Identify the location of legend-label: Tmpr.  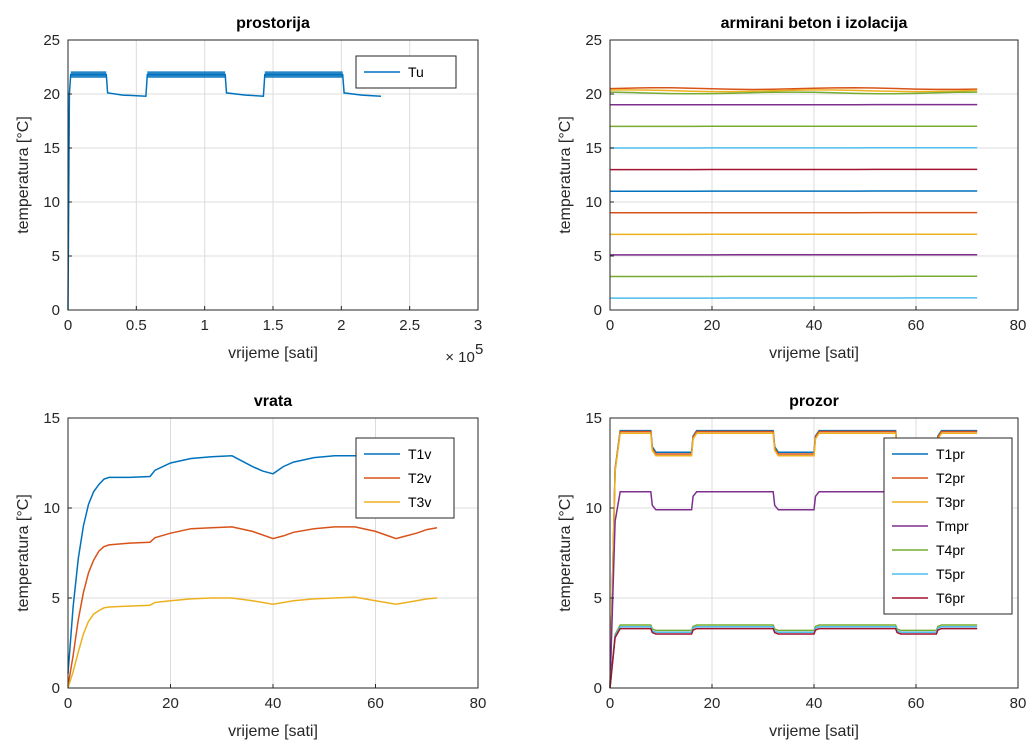
(952, 526).